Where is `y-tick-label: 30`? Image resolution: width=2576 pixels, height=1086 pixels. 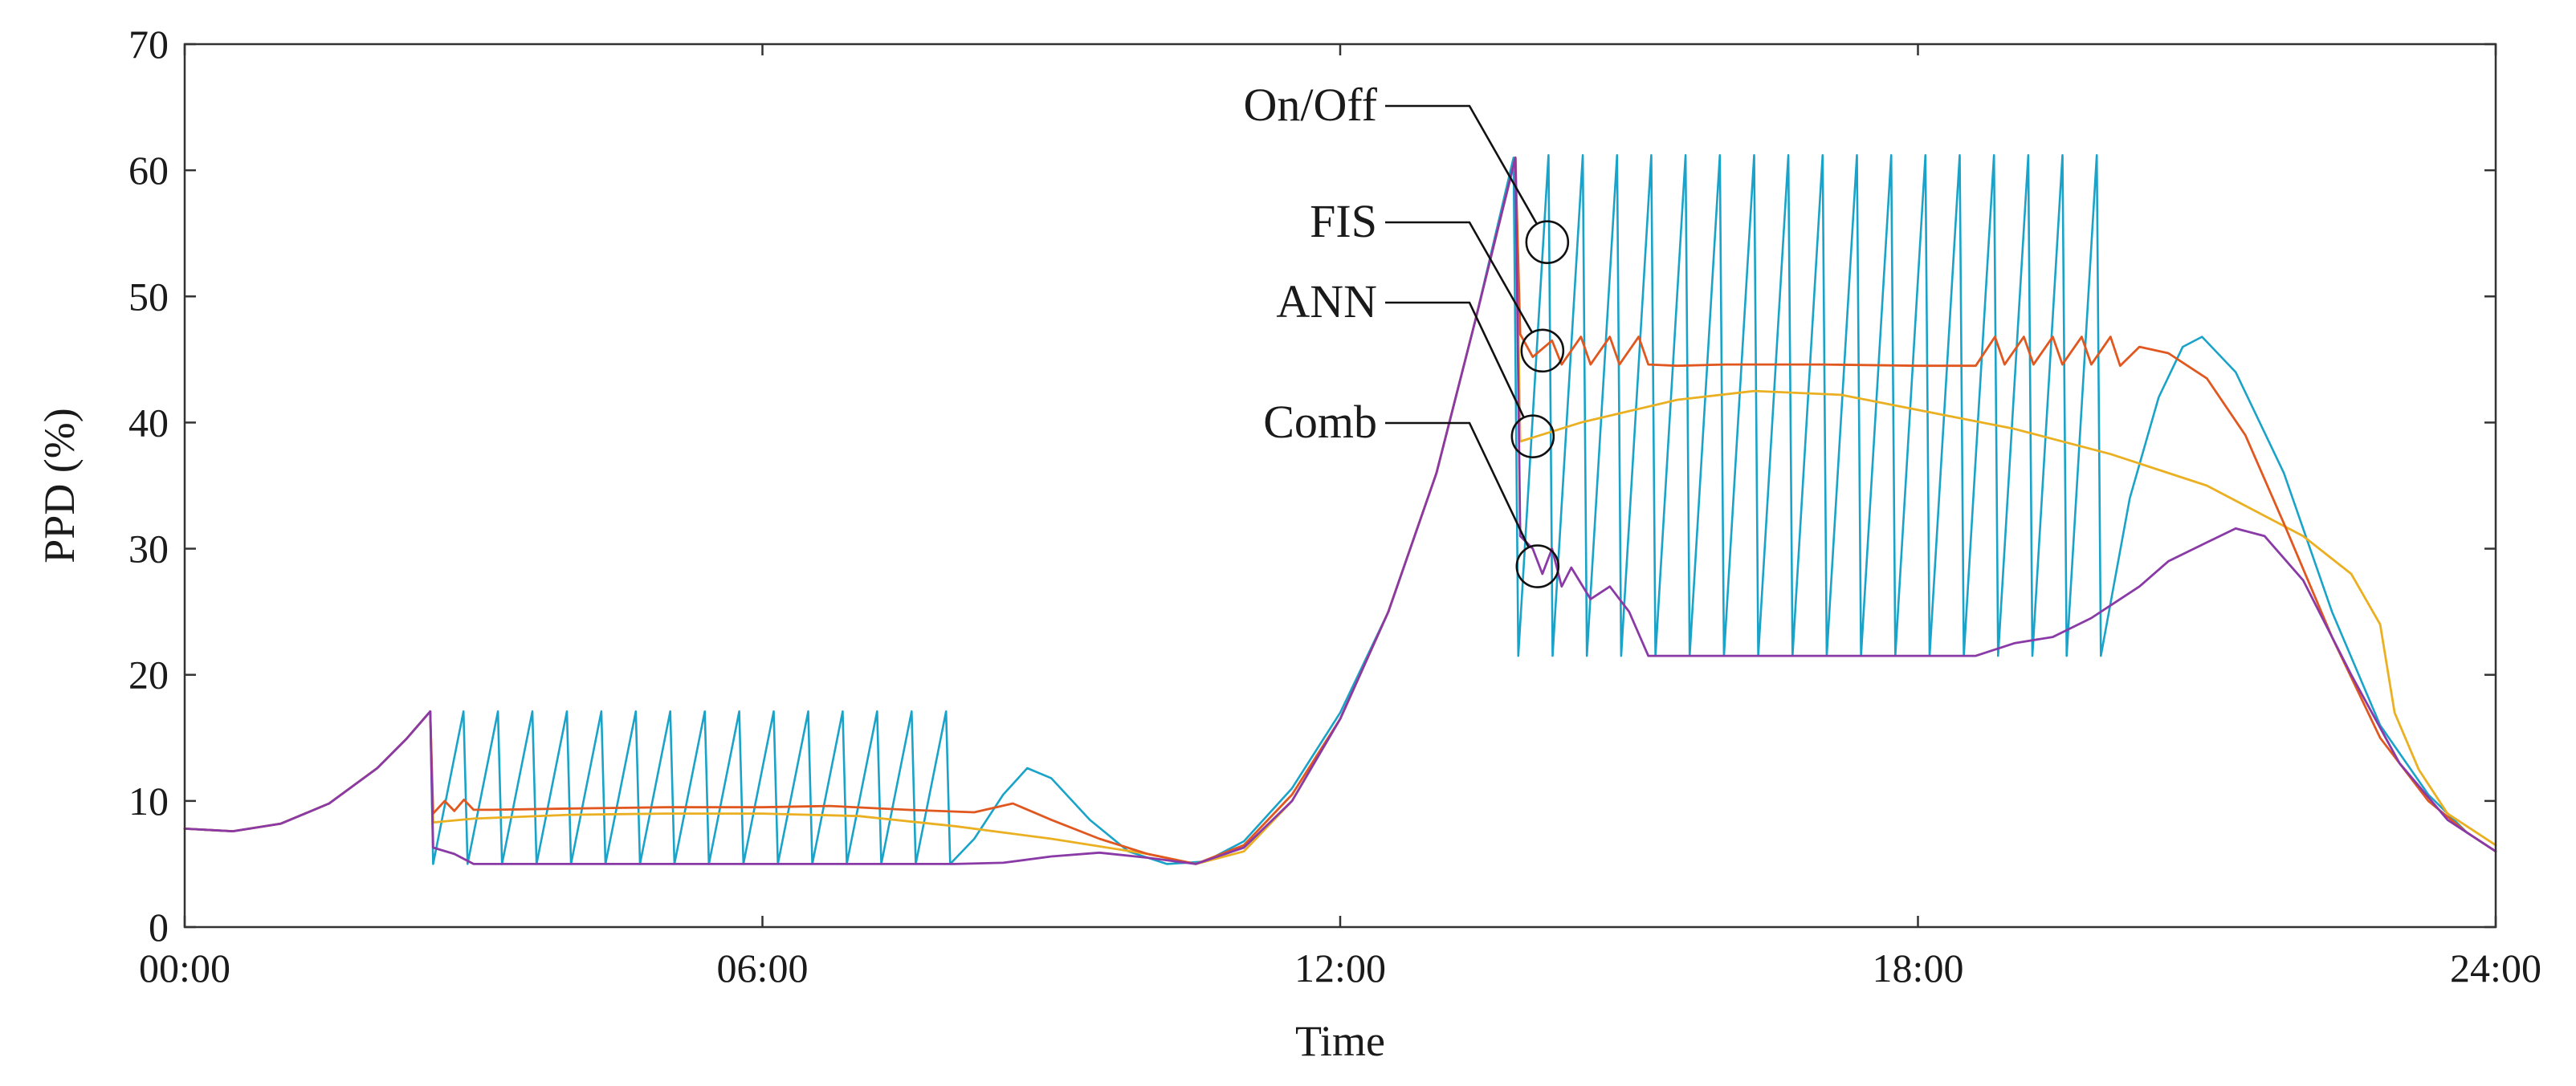
y-tick-label: 30 is located at coordinates (148, 549).